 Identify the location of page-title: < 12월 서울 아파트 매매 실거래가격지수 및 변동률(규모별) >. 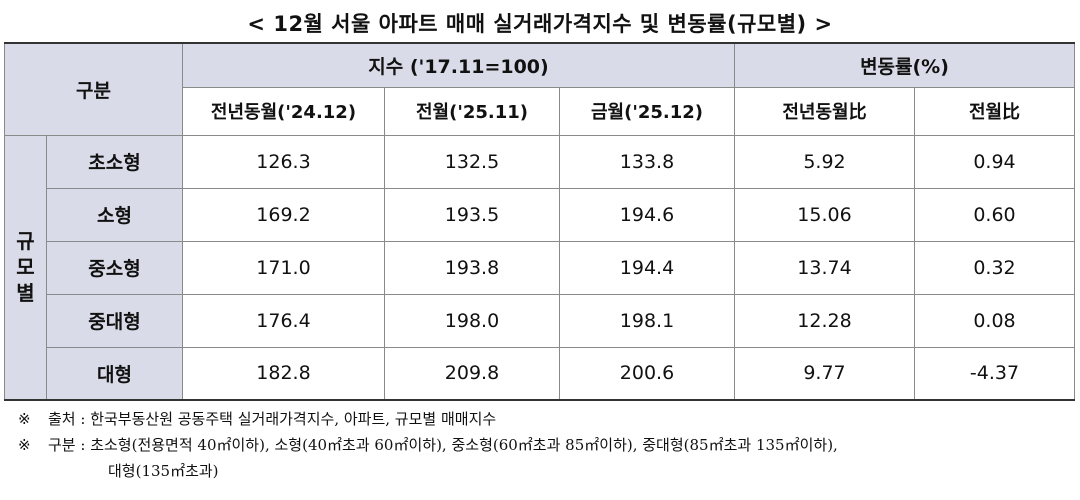
(540, 24).